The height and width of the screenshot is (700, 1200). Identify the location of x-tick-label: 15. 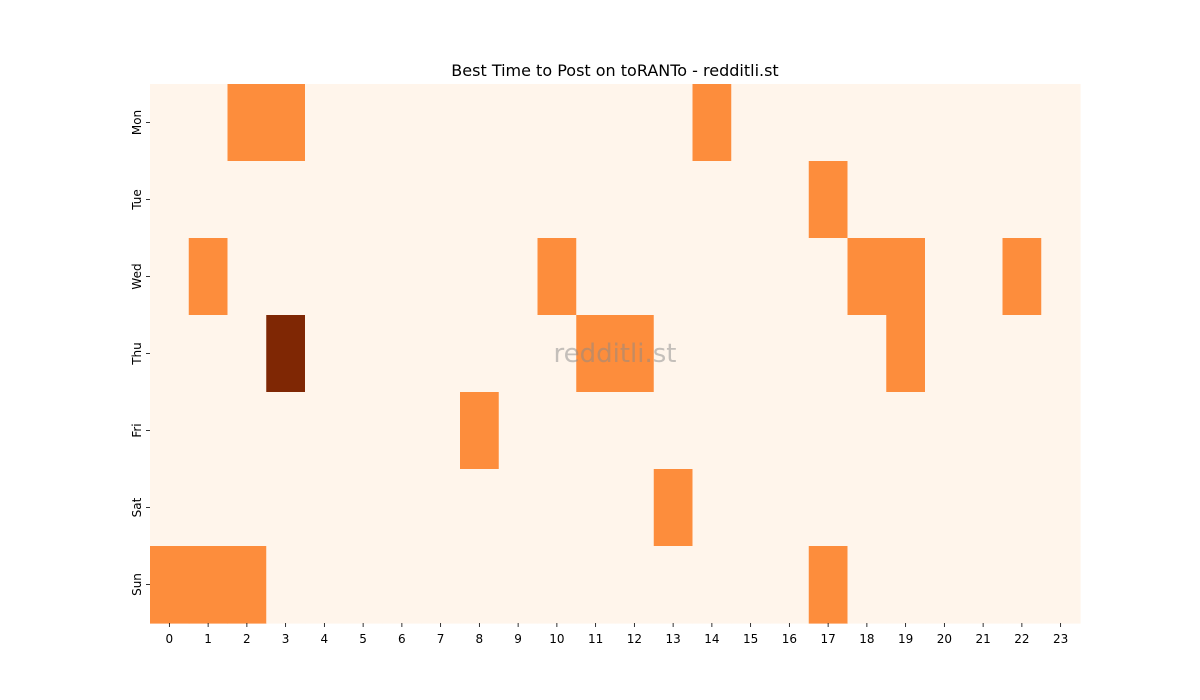
(750, 639).